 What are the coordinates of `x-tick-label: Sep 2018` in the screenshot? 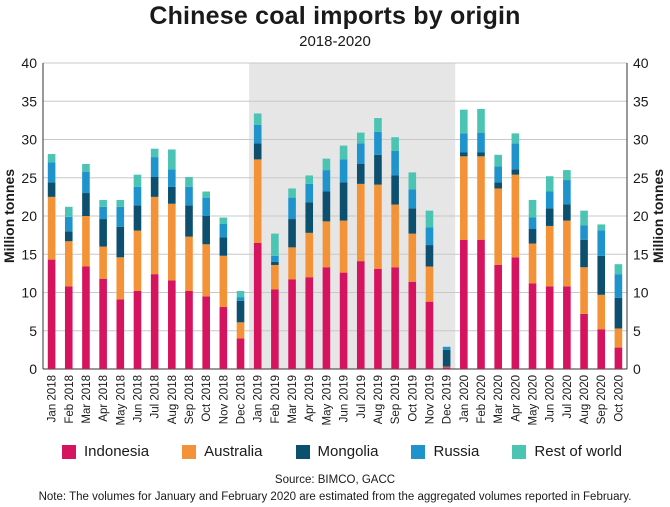 It's located at (190, 399).